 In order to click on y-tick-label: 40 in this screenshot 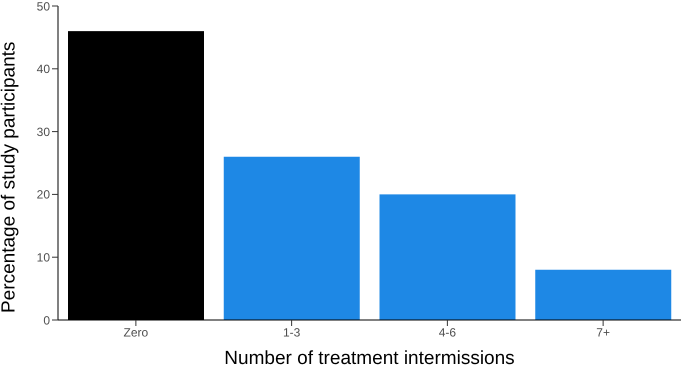, I will do `click(43, 69)`.